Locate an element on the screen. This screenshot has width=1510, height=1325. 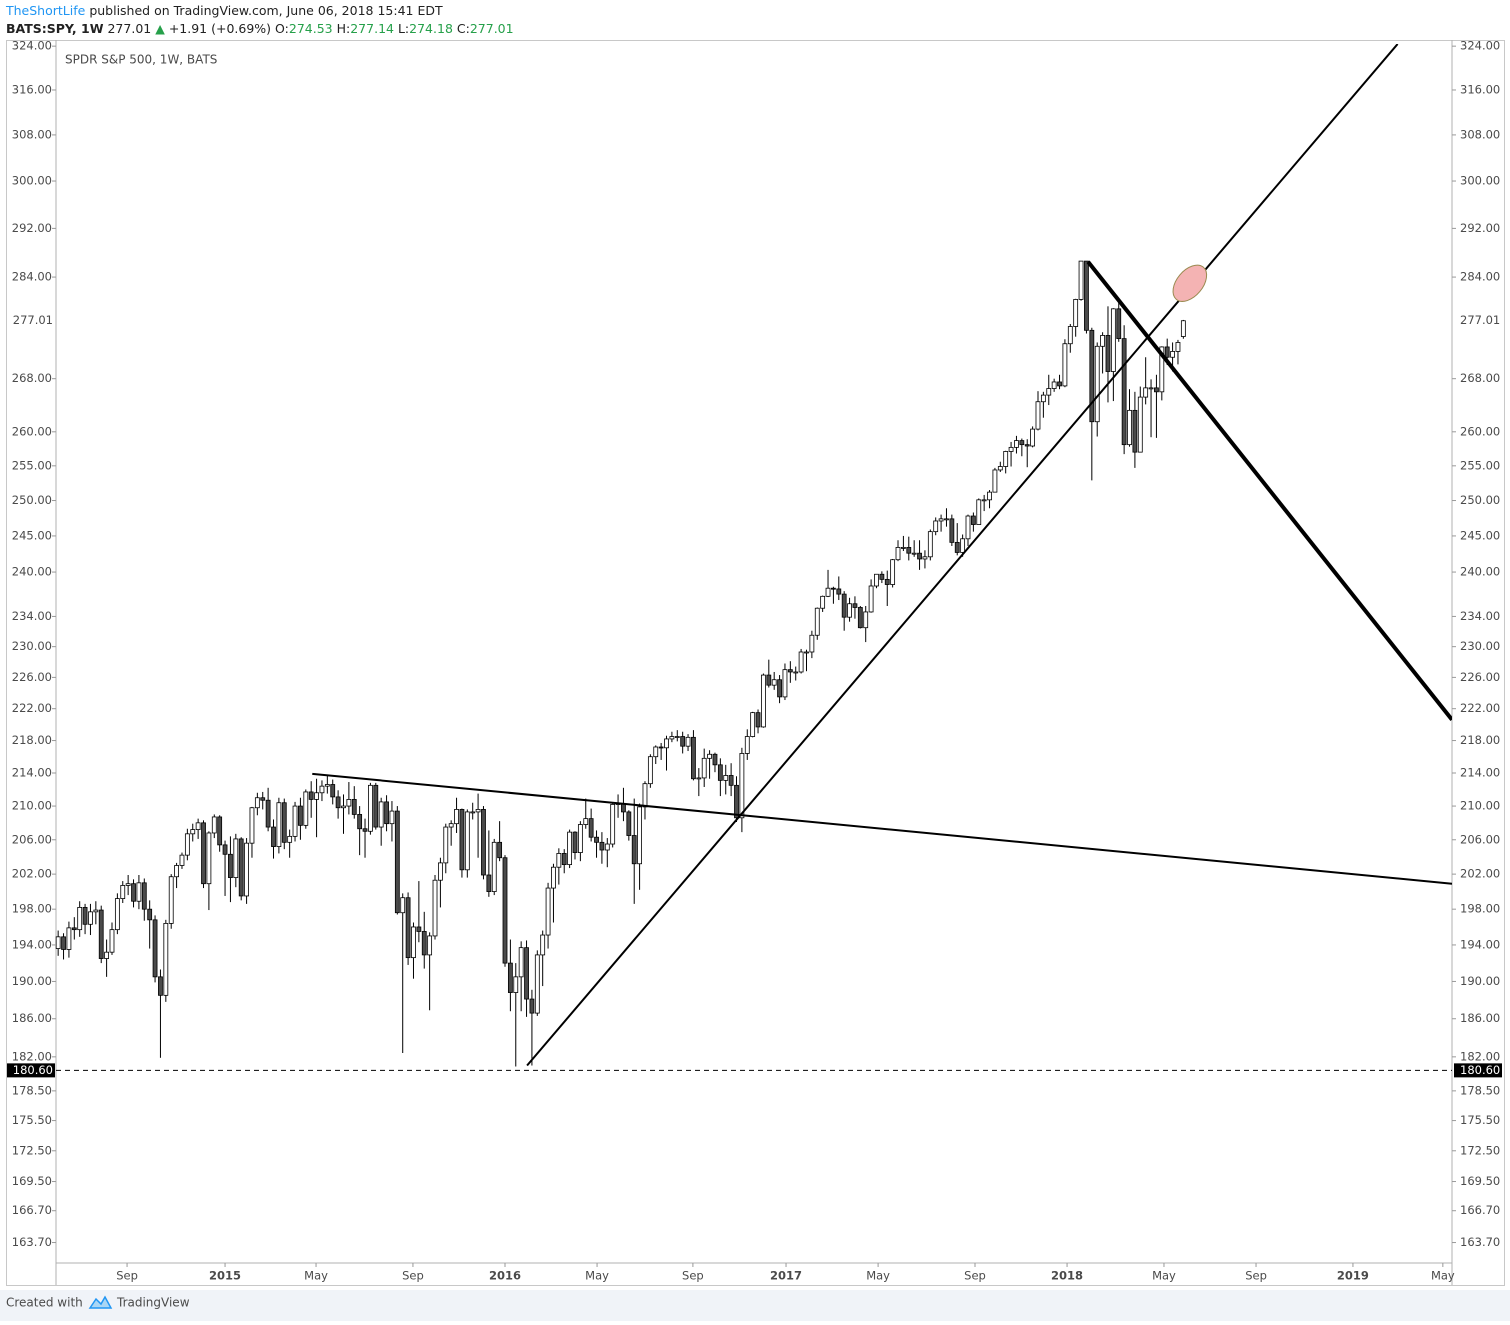
hline-label: 180.60 is located at coordinates (33, 1070).